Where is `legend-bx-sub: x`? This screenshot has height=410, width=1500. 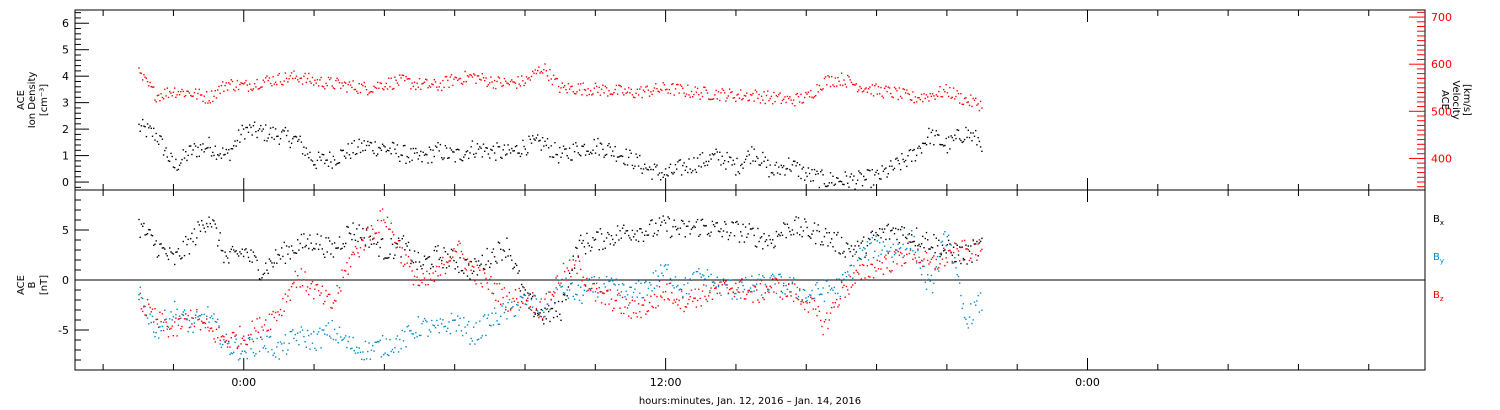
legend-bx-sub: x is located at coordinates (1442, 223).